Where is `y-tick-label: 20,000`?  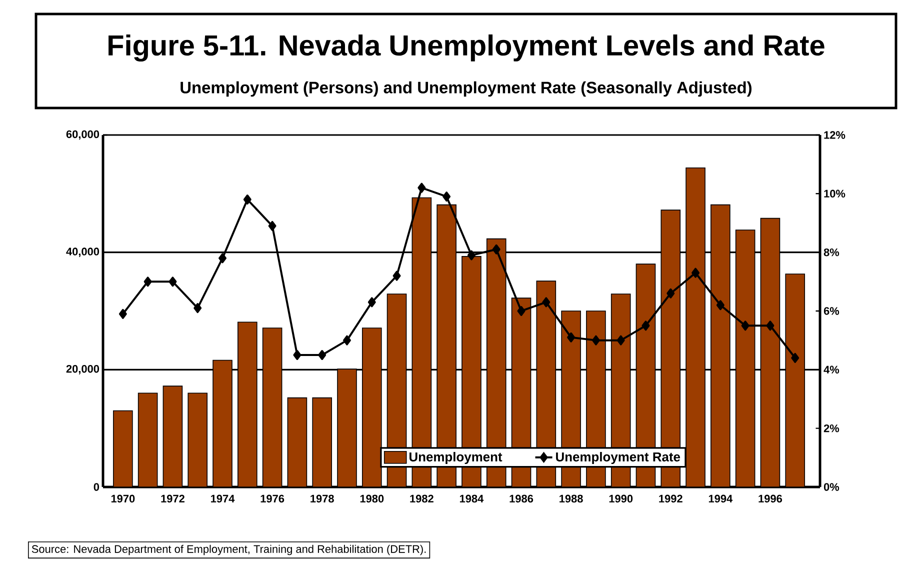 y-tick-label: 20,000 is located at coordinates (83, 369).